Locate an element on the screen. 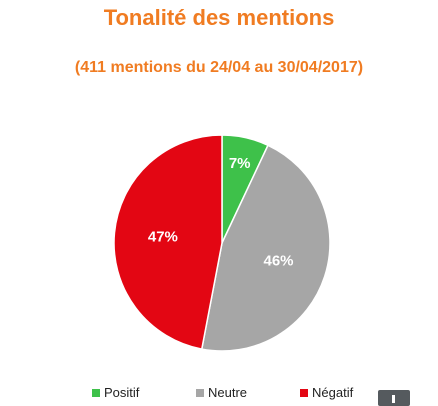  legend-swatch-negatif is located at coordinates (304, 392).